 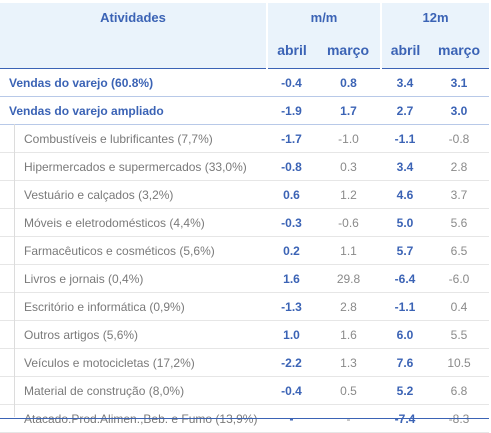 I want to click on header-marco-12m: março, so click(x=459, y=50).